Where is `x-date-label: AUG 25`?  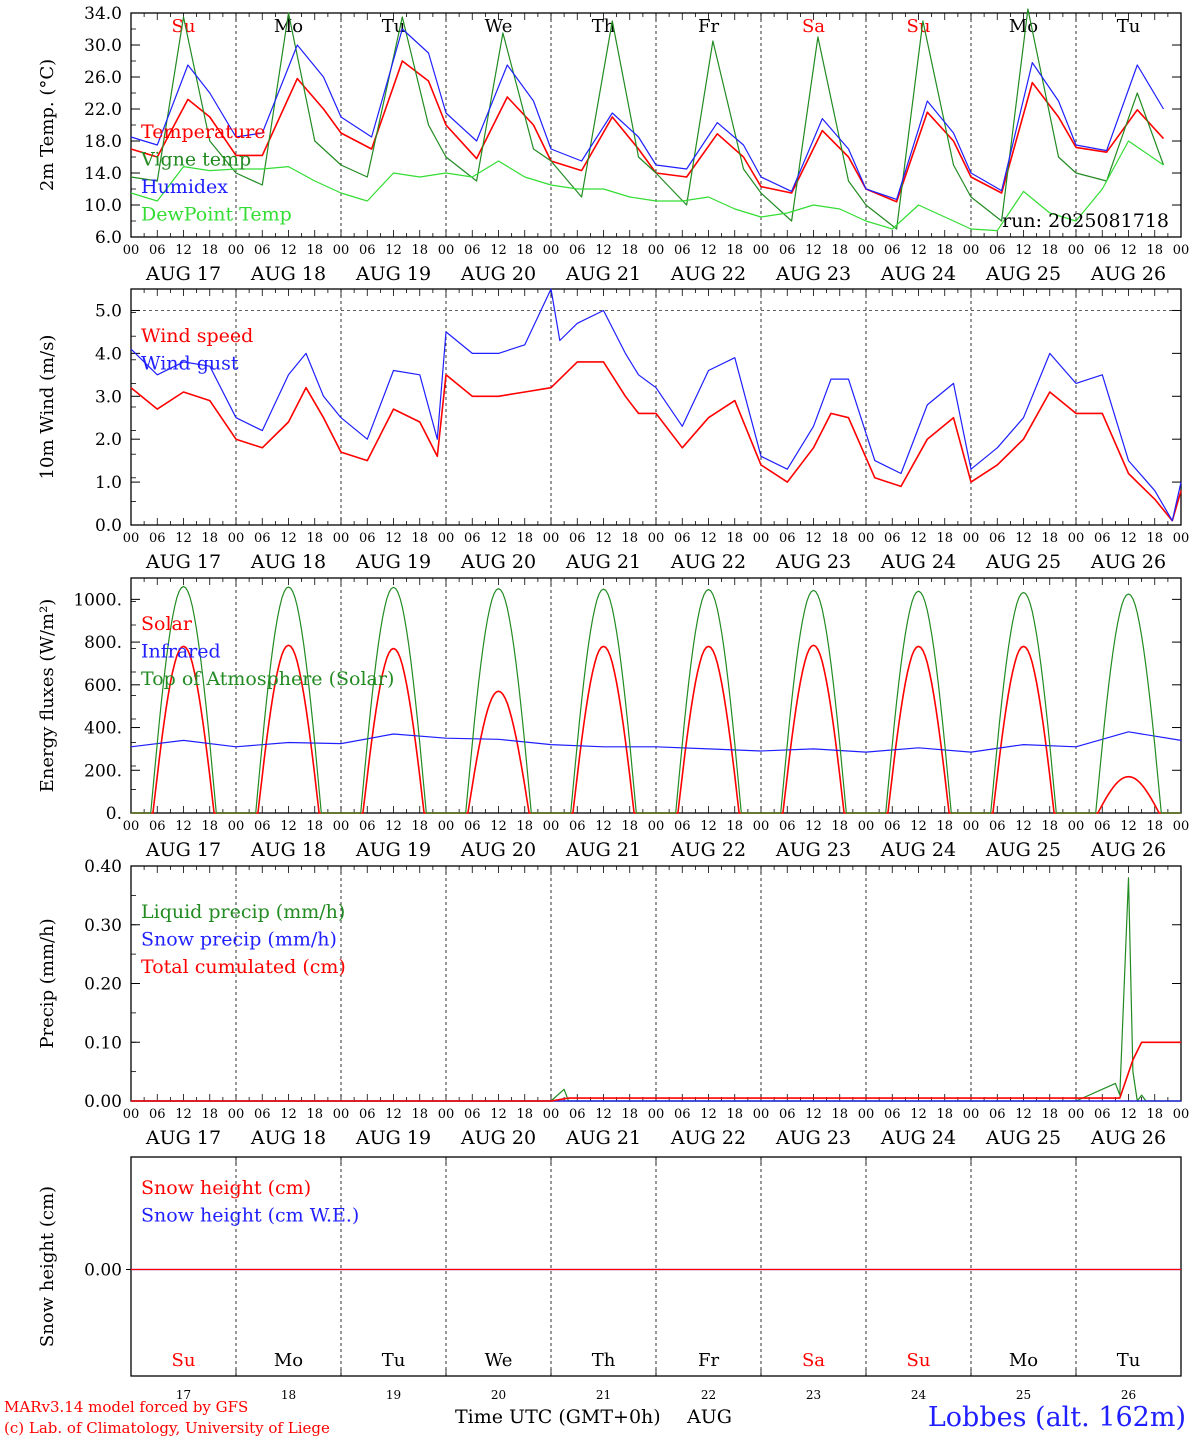
x-date-label: AUG 25 is located at coordinates (1023, 1138).